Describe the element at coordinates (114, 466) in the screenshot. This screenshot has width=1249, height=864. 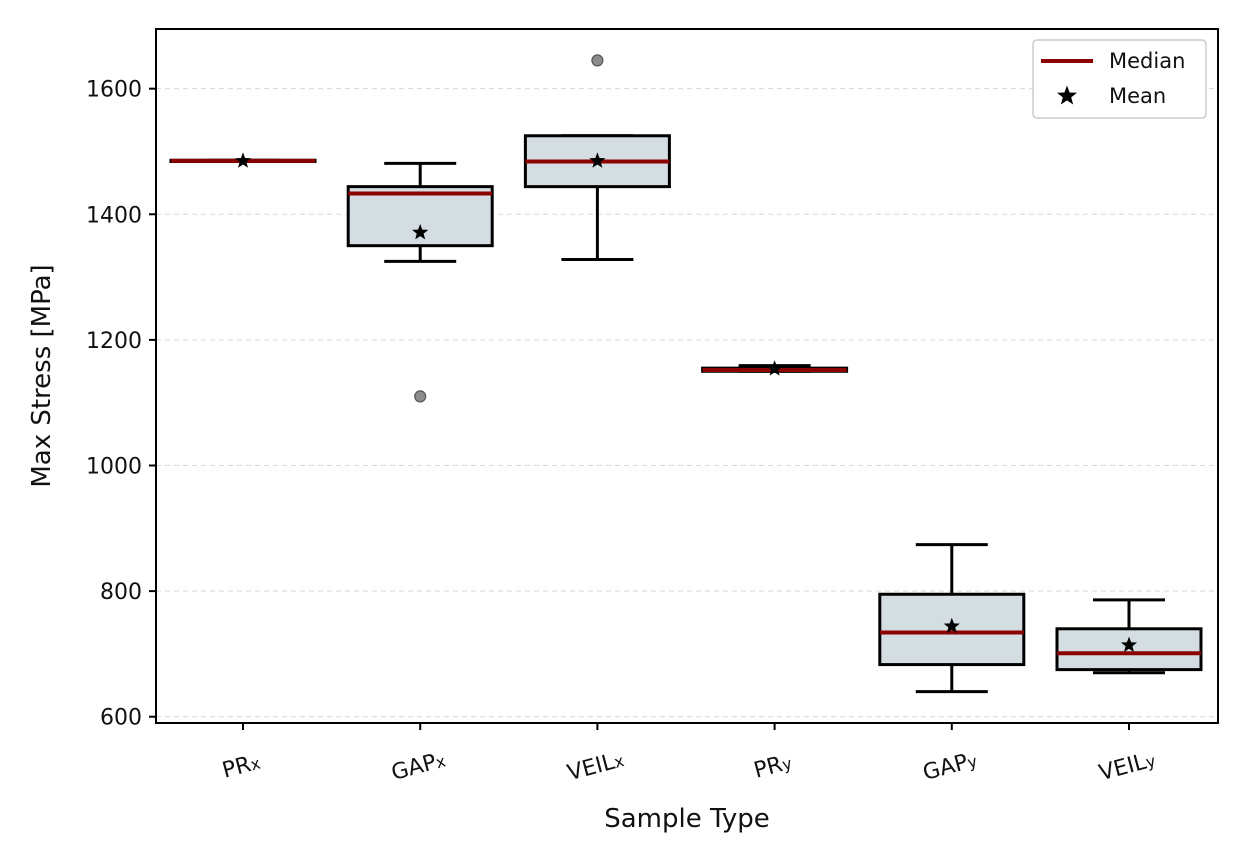
I see `y-tick-label: 1000` at that location.